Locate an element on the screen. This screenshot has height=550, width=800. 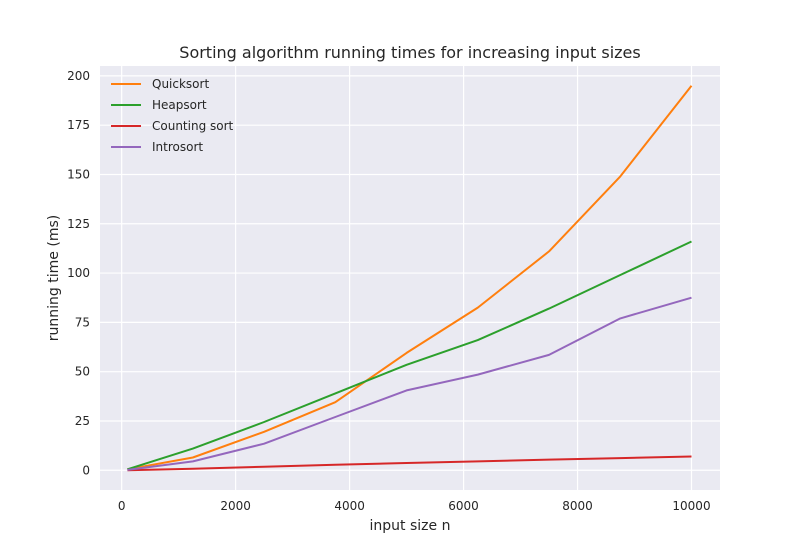
x-tick-label: 2000 is located at coordinates (235, 506).